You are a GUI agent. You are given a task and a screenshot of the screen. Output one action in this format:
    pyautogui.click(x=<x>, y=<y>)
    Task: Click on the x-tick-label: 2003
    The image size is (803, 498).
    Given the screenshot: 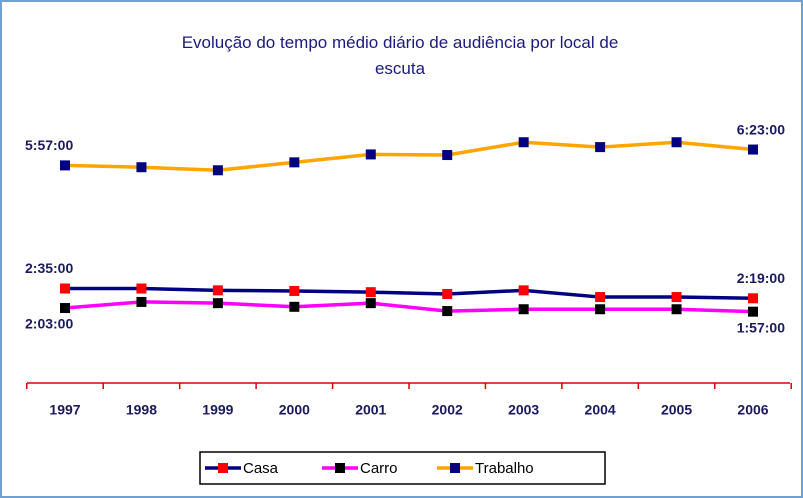 What is the action you would take?
    pyautogui.click(x=523, y=410)
    